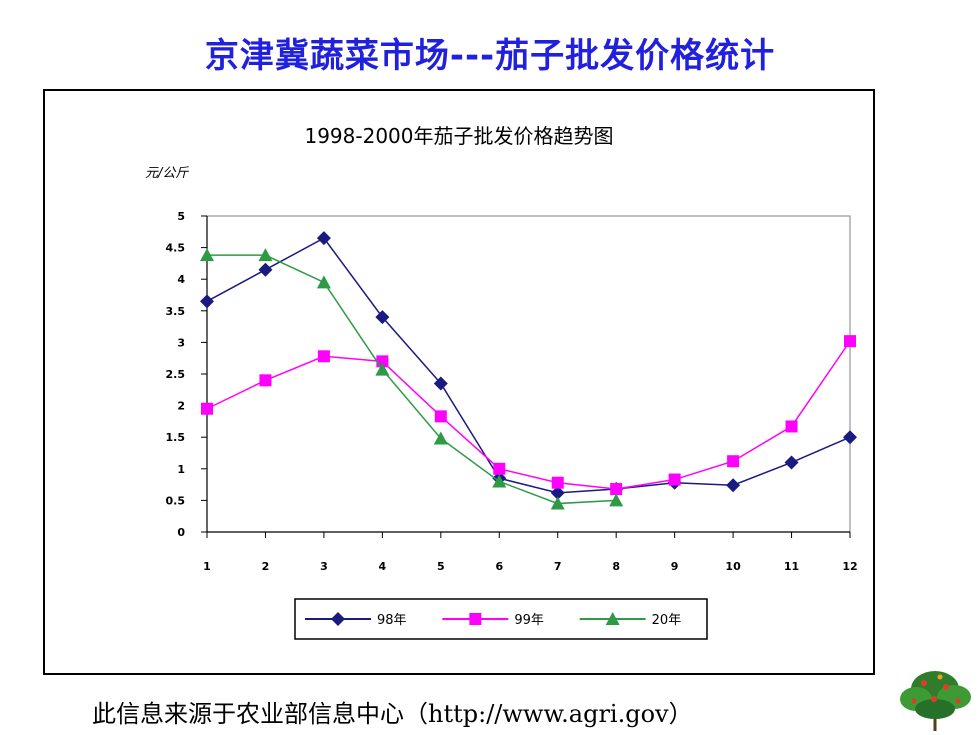 The height and width of the screenshot is (735, 980). I want to click on y-tick-label: 0, so click(181, 532).